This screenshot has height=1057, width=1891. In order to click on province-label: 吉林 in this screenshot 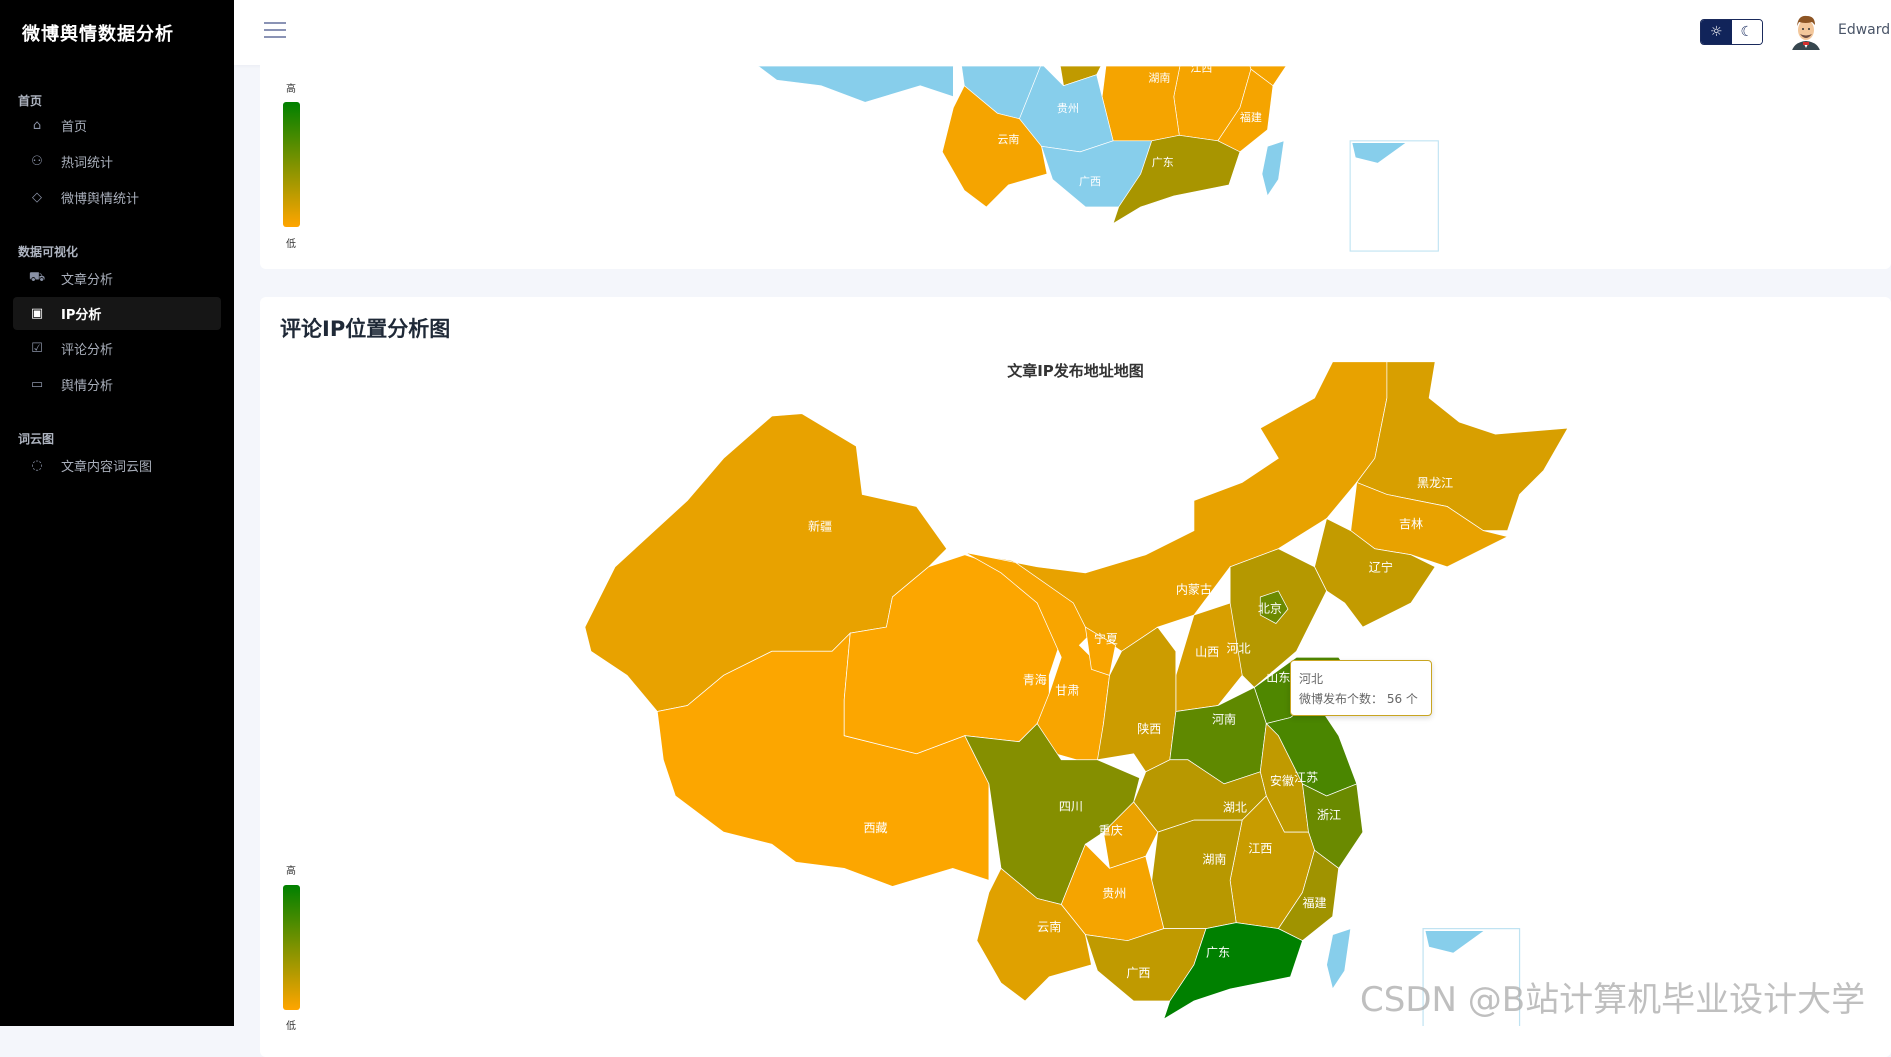, I will do `click(1411, 524)`.